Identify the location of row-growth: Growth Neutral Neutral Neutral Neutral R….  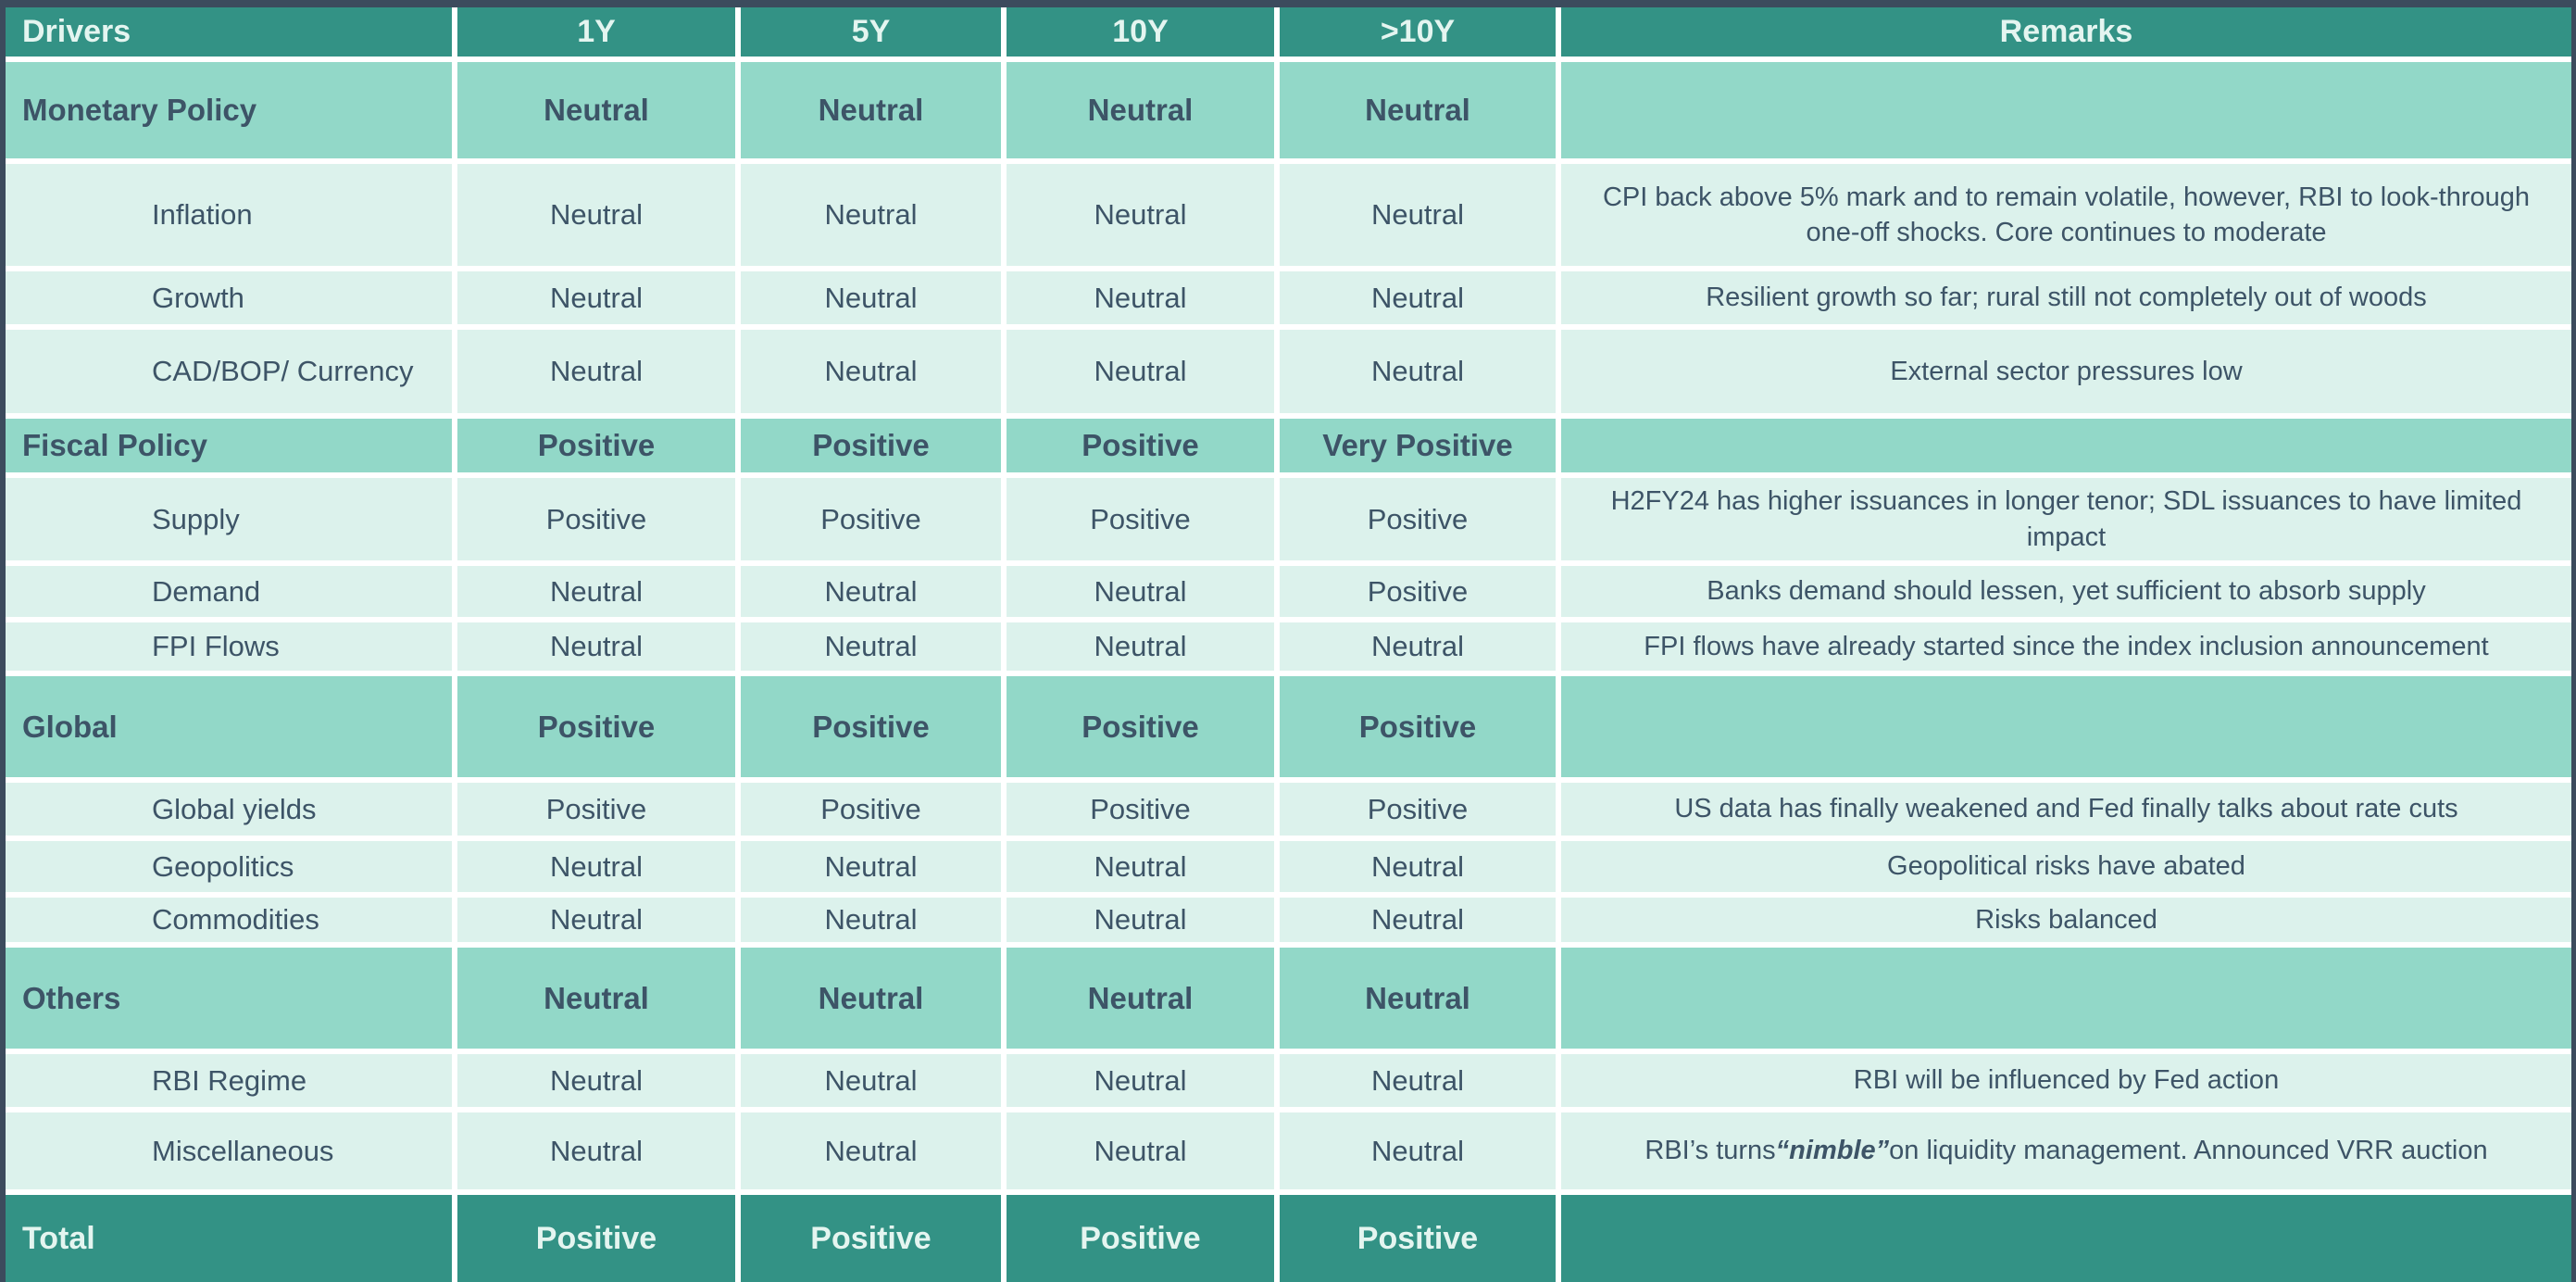
(1289, 298).